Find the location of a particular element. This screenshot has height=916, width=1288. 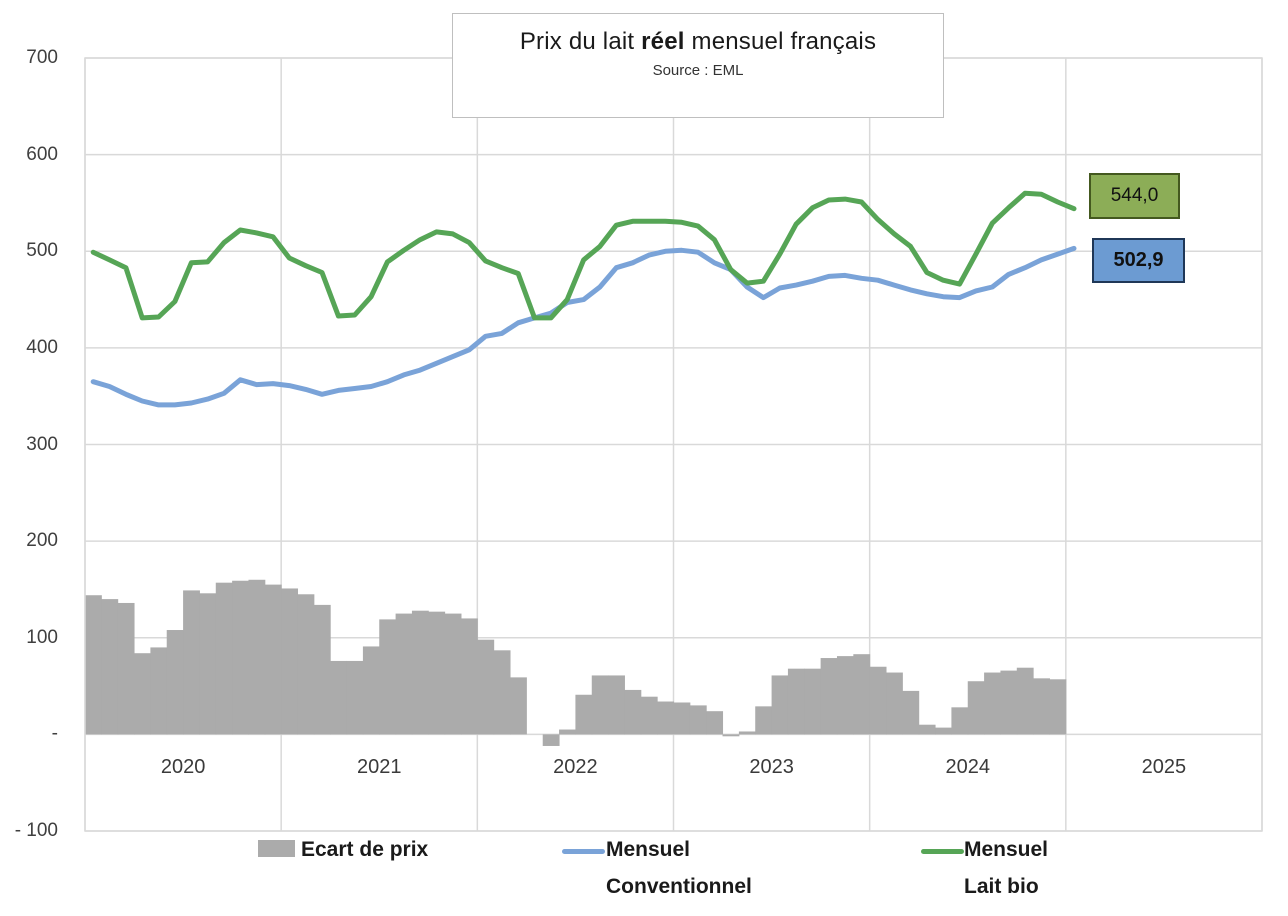

title-prefix: Prix du lait is located at coordinates (580, 41).